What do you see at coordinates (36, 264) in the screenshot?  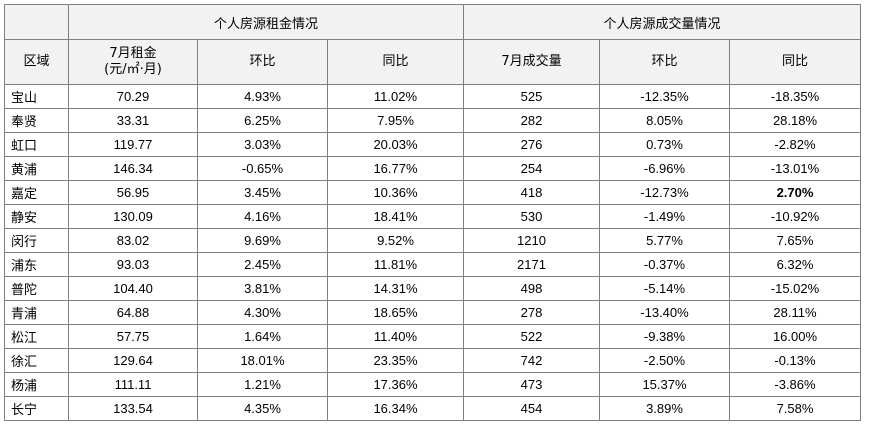 I see `cell-area: 浦东` at bounding box center [36, 264].